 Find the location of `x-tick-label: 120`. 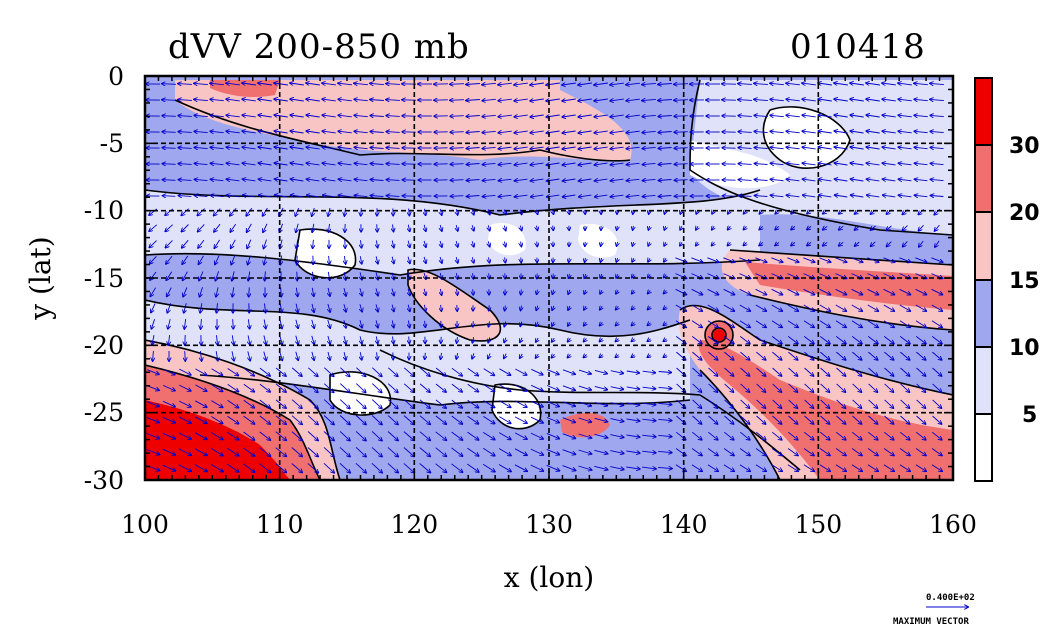

x-tick-label: 120 is located at coordinates (414, 524).